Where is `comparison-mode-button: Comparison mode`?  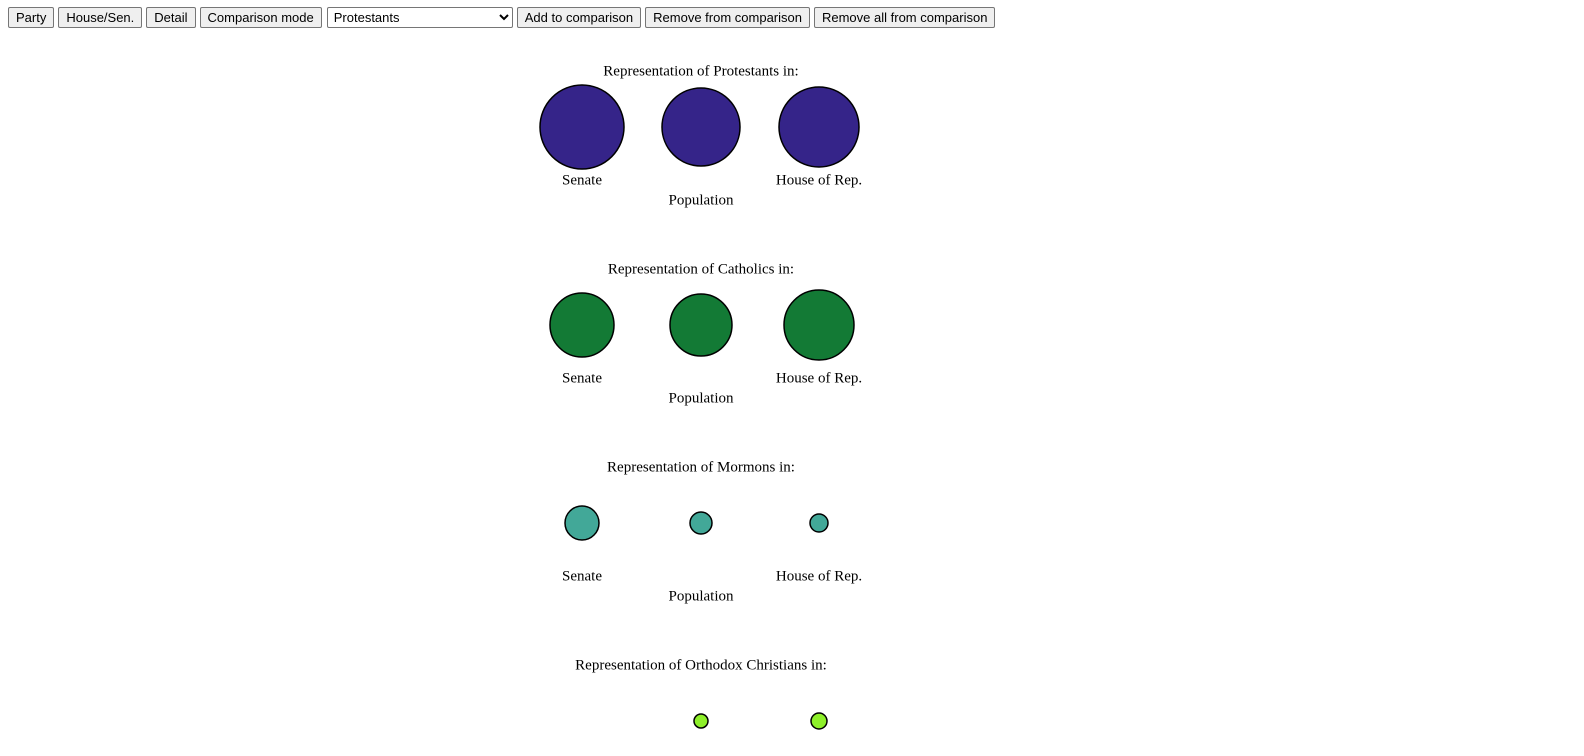 comparison-mode-button: Comparison mode is located at coordinates (260, 17).